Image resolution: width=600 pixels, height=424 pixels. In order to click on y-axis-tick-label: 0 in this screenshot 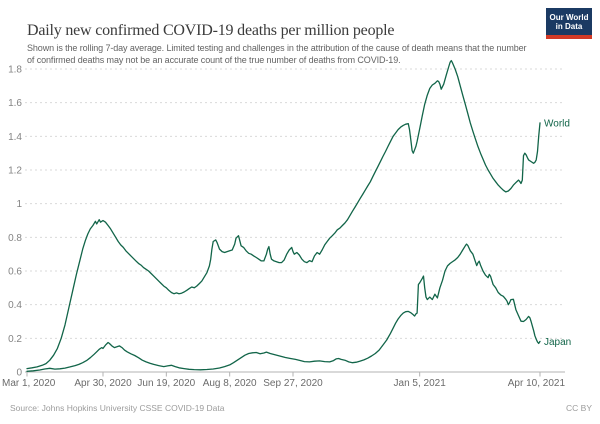, I will do `click(19, 373)`.